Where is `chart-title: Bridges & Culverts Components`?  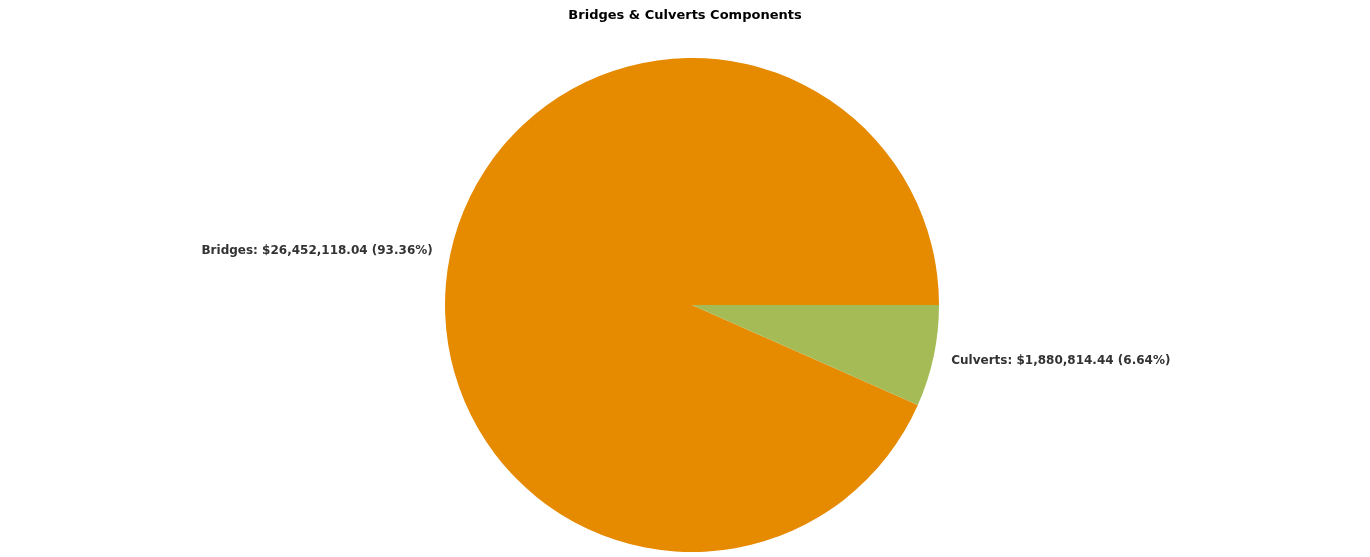
chart-title: Bridges & Culverts Components is located at coordinates (685, 14).